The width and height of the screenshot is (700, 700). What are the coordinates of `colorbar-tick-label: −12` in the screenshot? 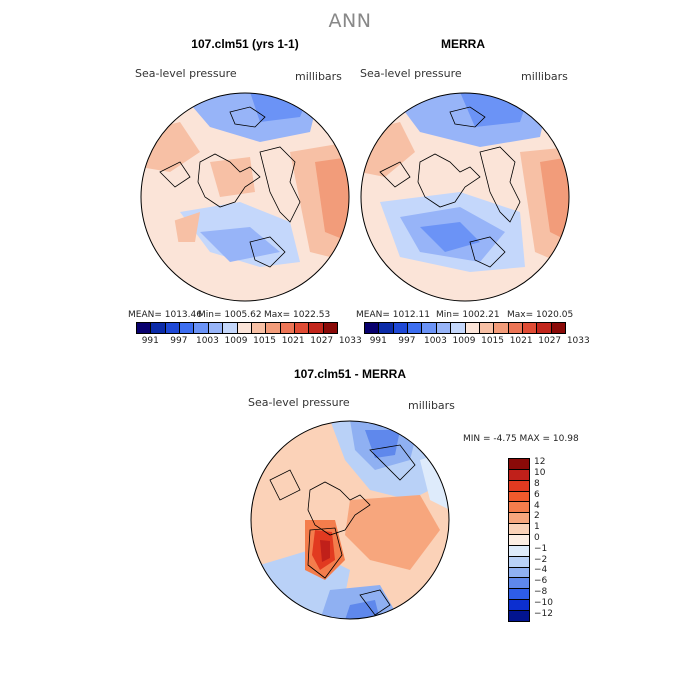 It's located at (543, 613).